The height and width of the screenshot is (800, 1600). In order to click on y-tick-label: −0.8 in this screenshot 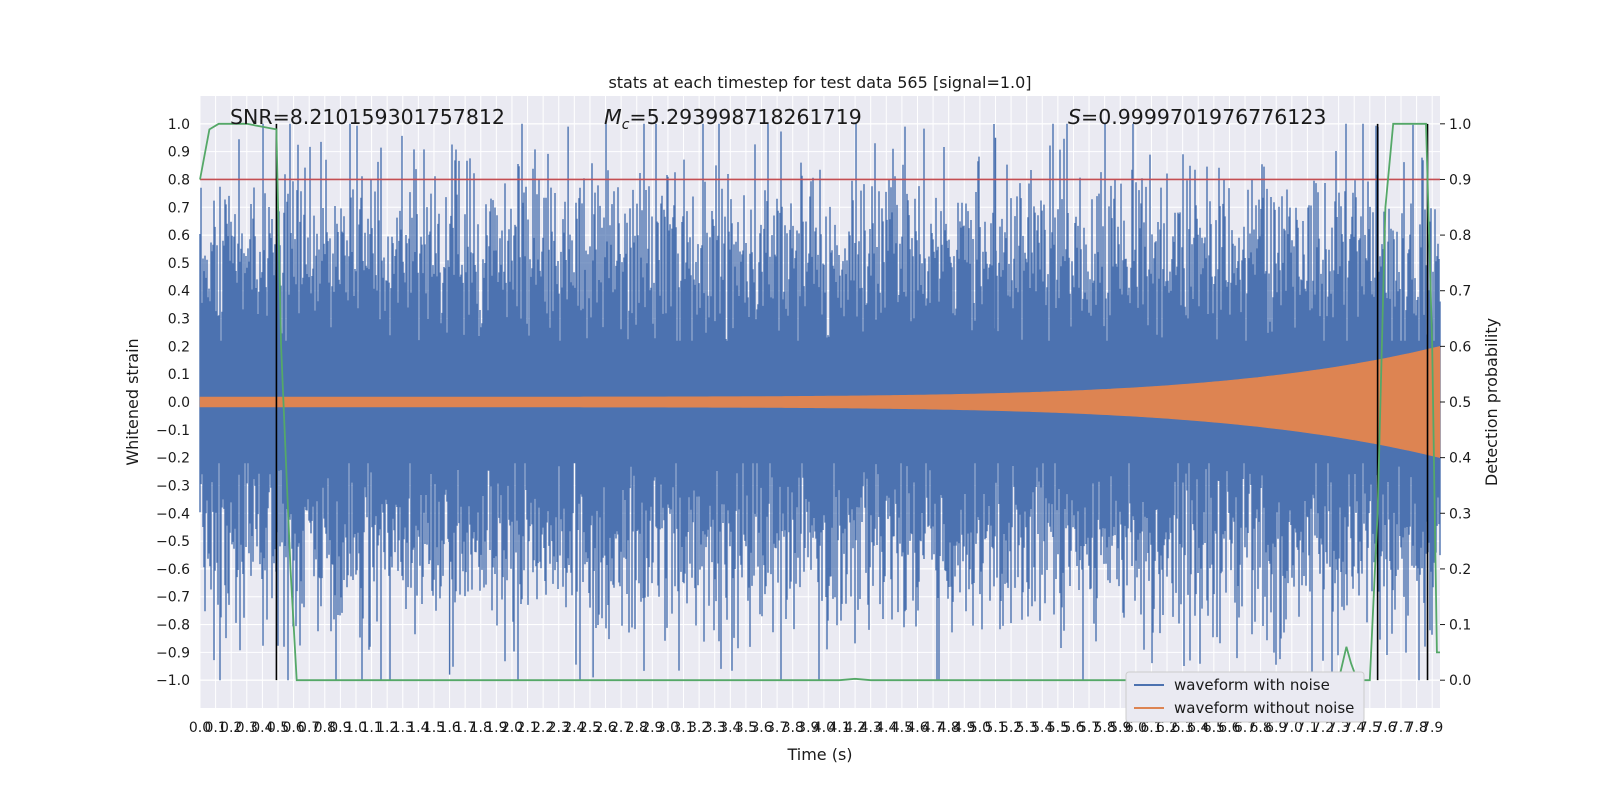, I will do `click(173, 626)`.